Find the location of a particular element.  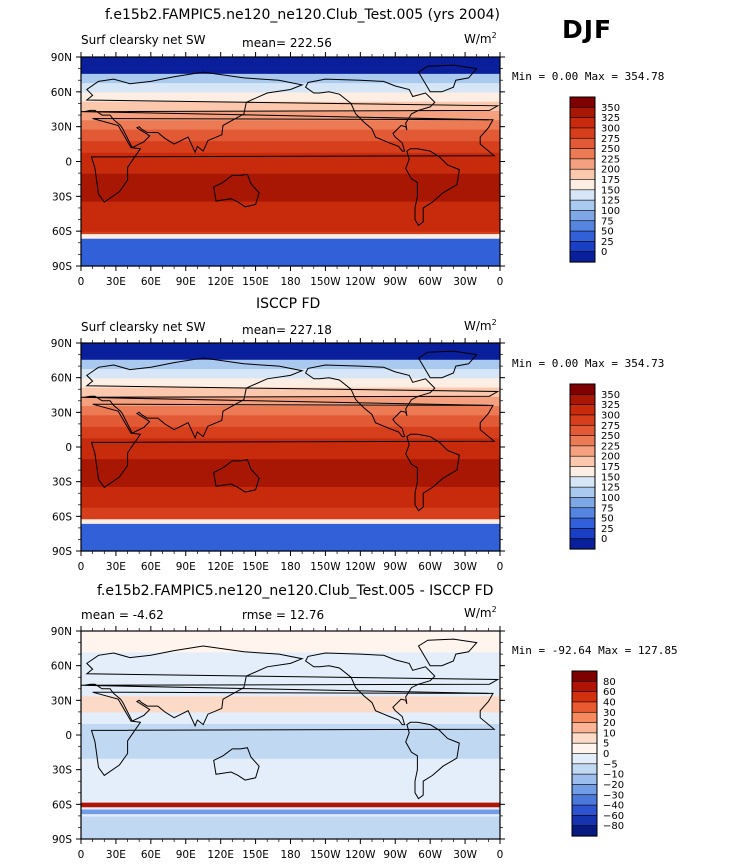

lon-label: 60W is located at coordinates (430, 567).